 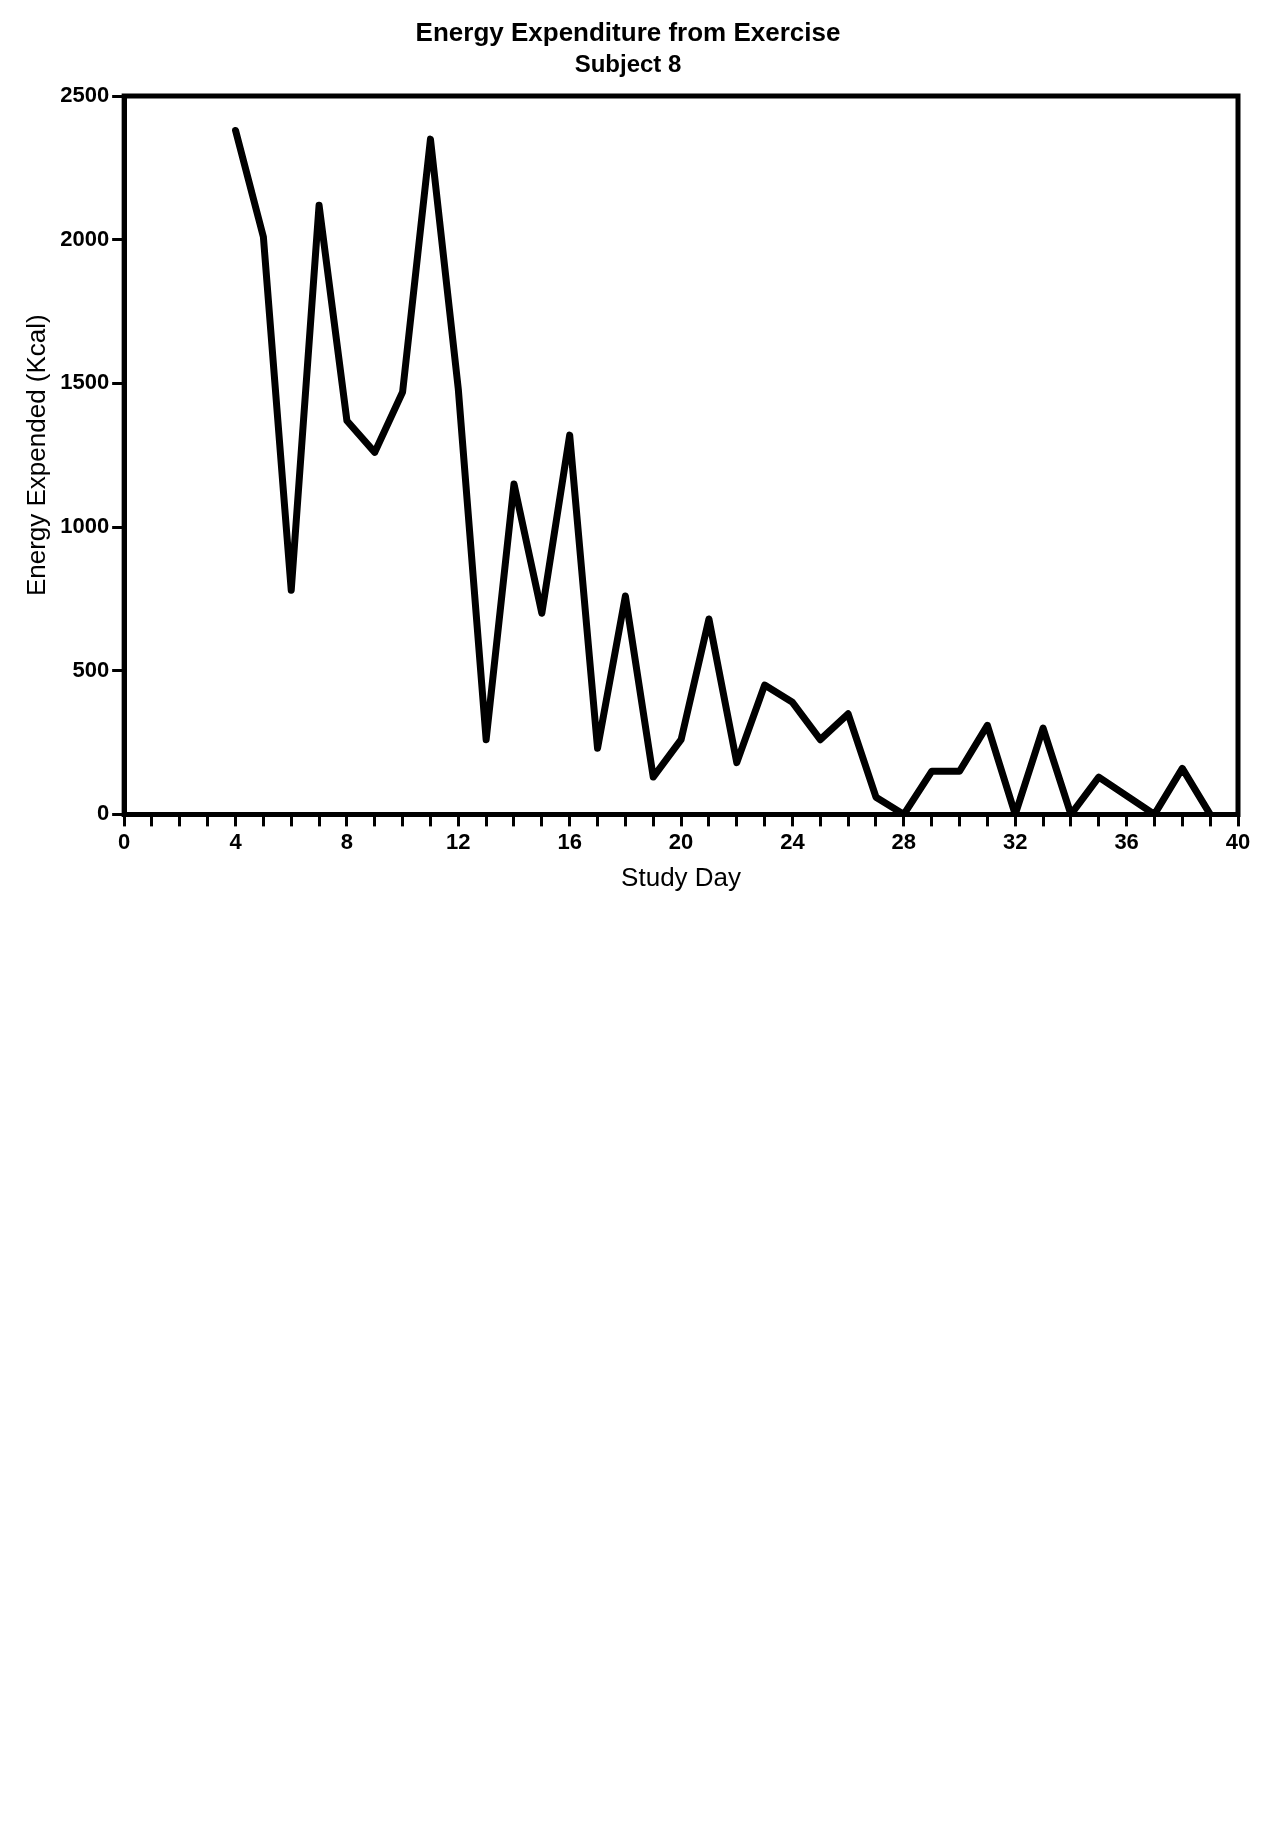 I want to click on y-tick-label: 2500, so click(x=85, y=95).